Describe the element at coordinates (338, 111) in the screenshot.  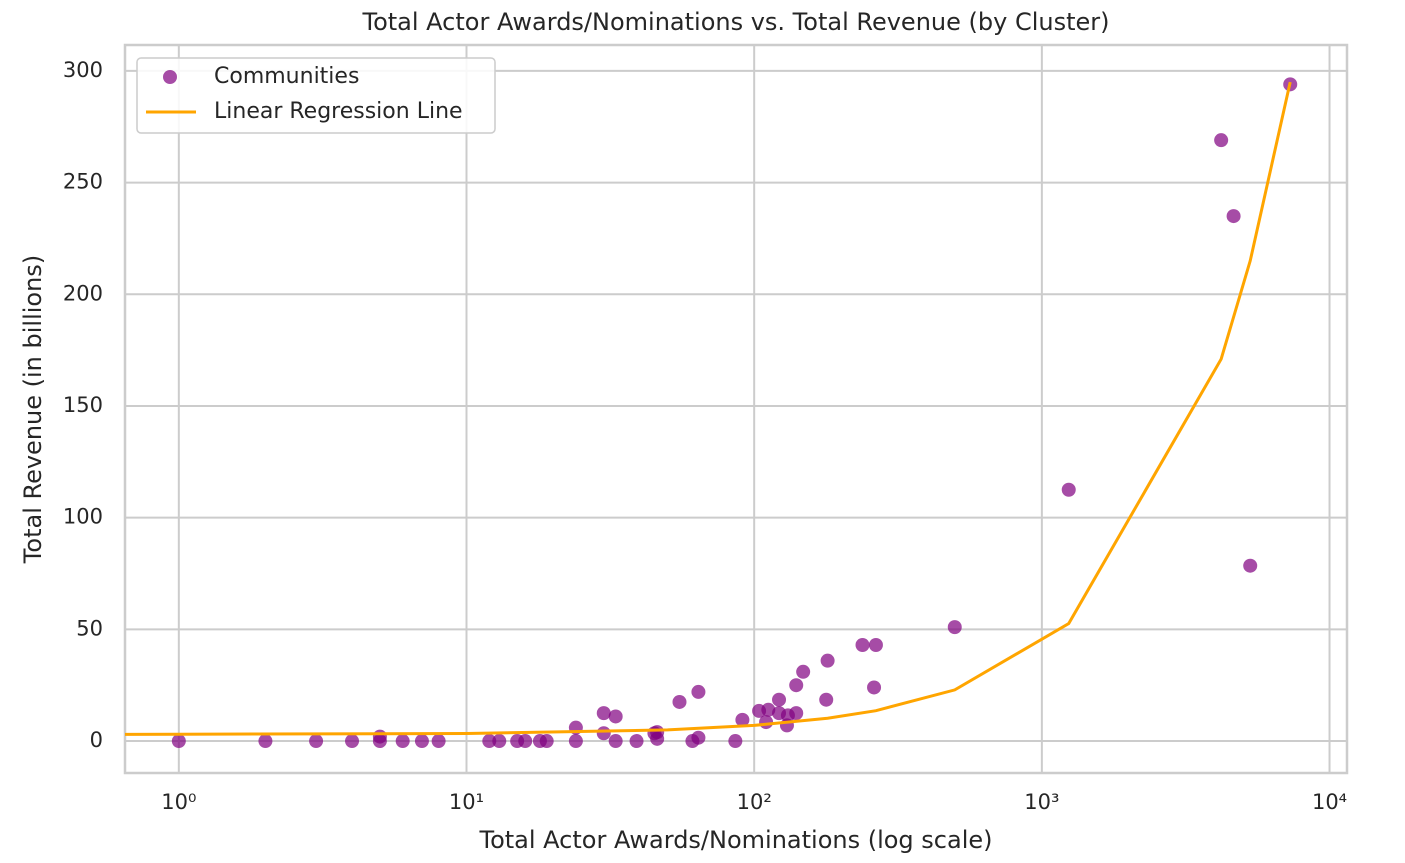
I see `legend-label: Linear Regression Line` at that location.